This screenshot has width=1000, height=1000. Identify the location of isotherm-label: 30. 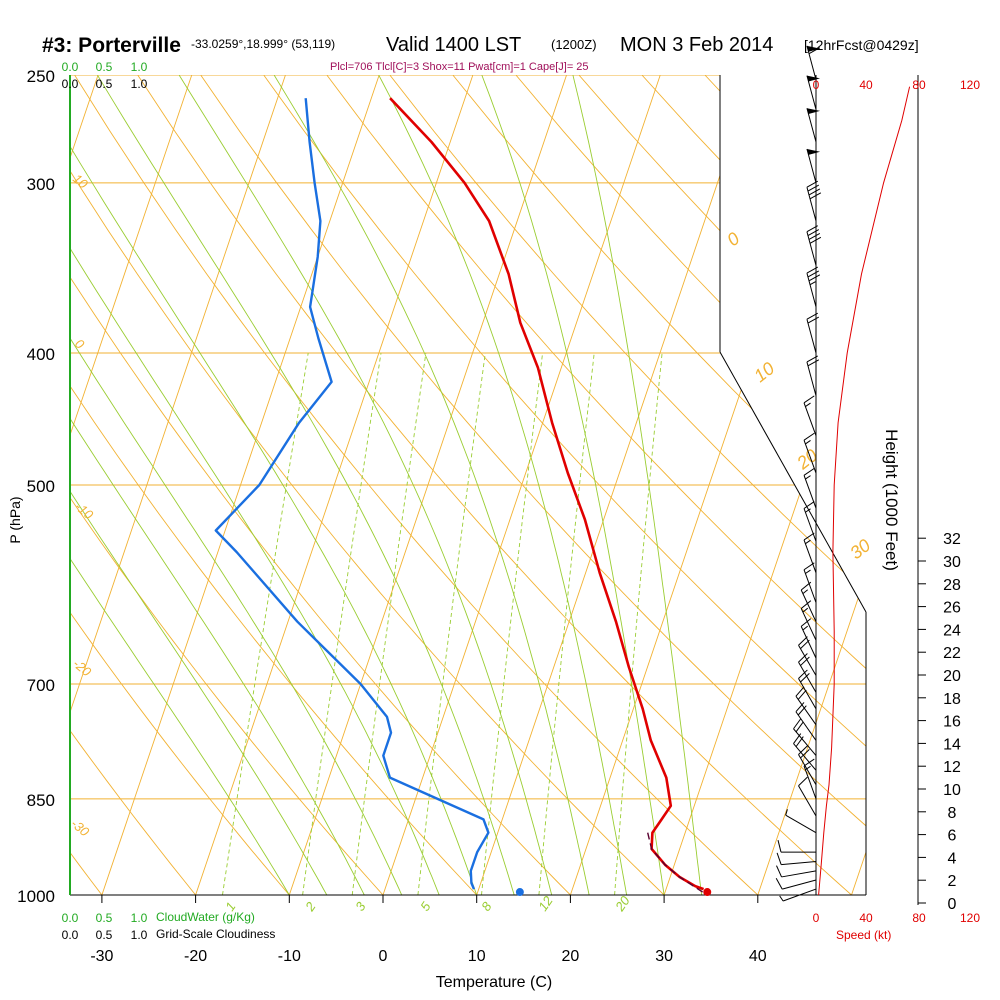
(860, 549).